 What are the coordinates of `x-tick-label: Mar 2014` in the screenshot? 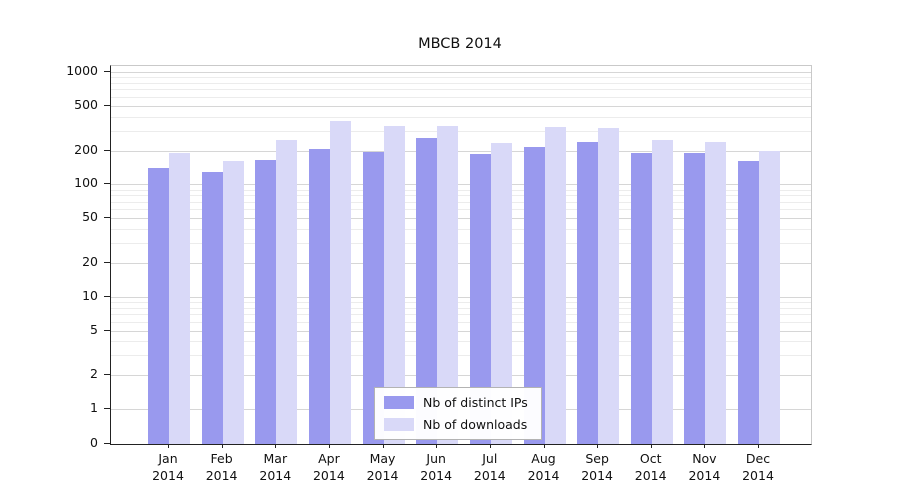 It's located at (275, 467).